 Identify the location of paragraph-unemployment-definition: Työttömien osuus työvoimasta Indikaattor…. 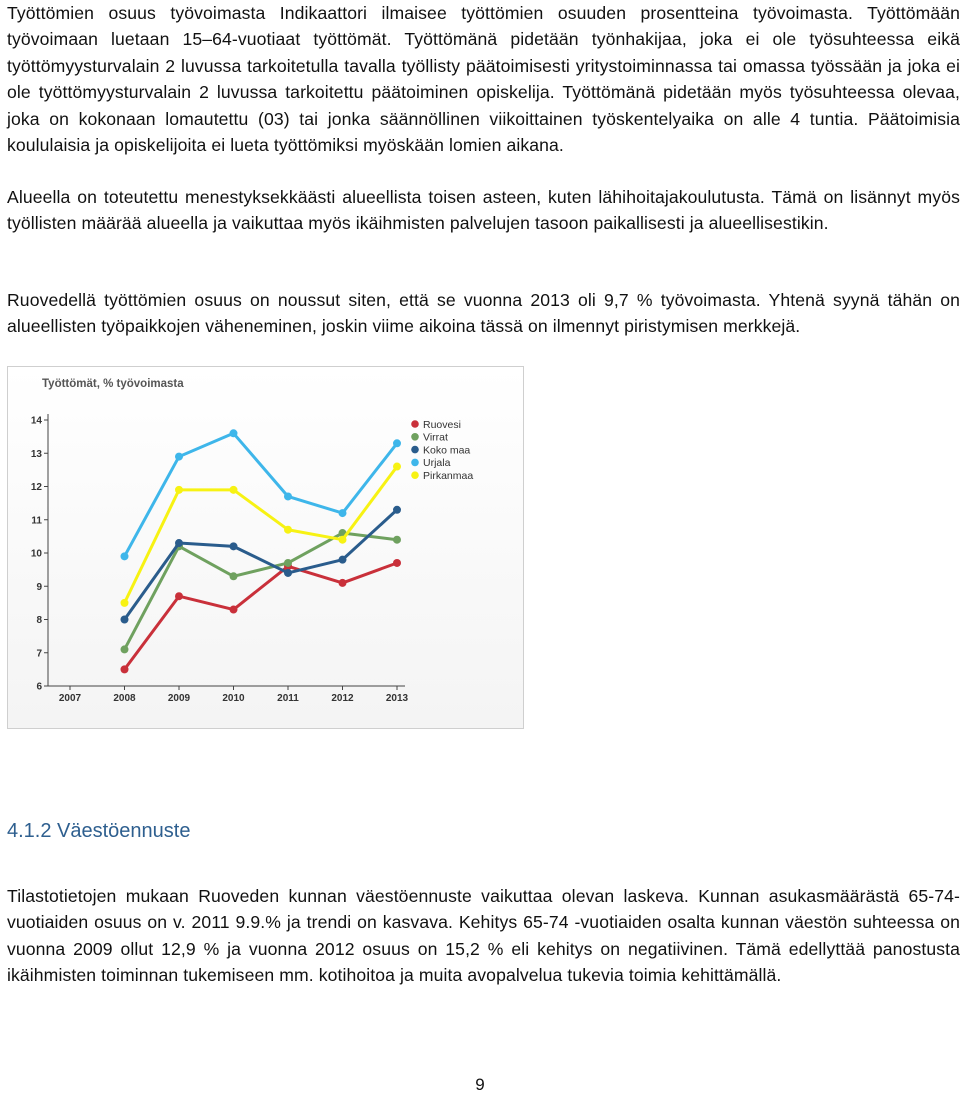
(483, 79).